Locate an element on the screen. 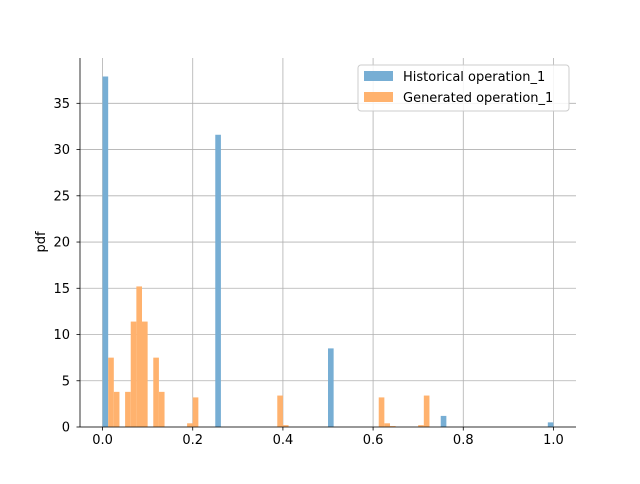 The width and height of the screenshot is (640, 484). y-tick-label: 25 is located at coordinates (61, 196).